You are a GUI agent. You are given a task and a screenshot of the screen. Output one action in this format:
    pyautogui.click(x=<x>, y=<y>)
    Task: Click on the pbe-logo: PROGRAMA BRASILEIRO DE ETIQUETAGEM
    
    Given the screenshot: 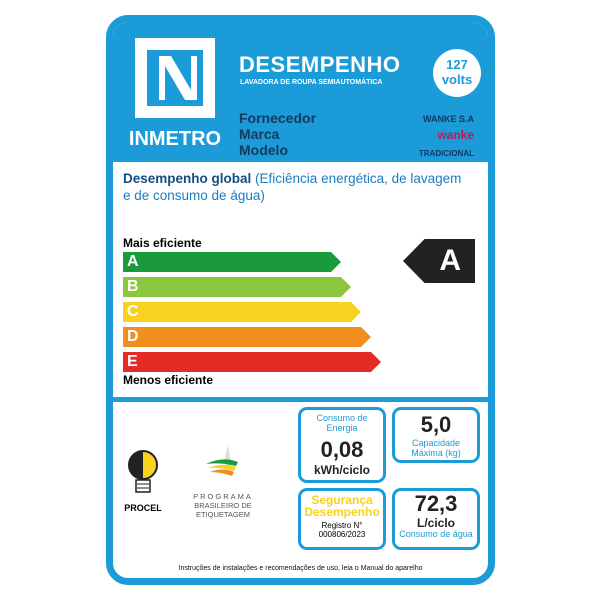 What is the action you would take?
    pyautogui.click(x=223, y=480)
    